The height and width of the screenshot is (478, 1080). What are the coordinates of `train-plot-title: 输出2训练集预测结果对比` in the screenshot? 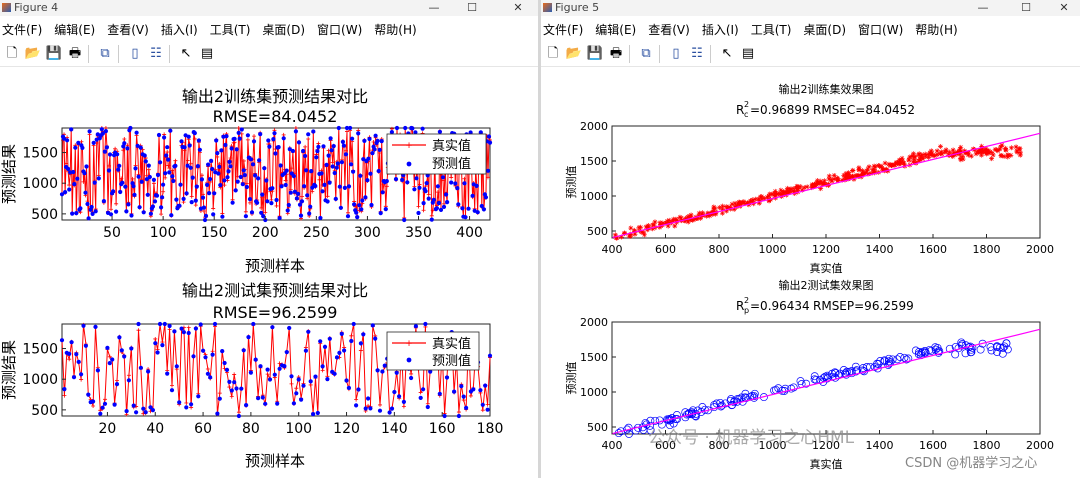 It's located at (275, 96).